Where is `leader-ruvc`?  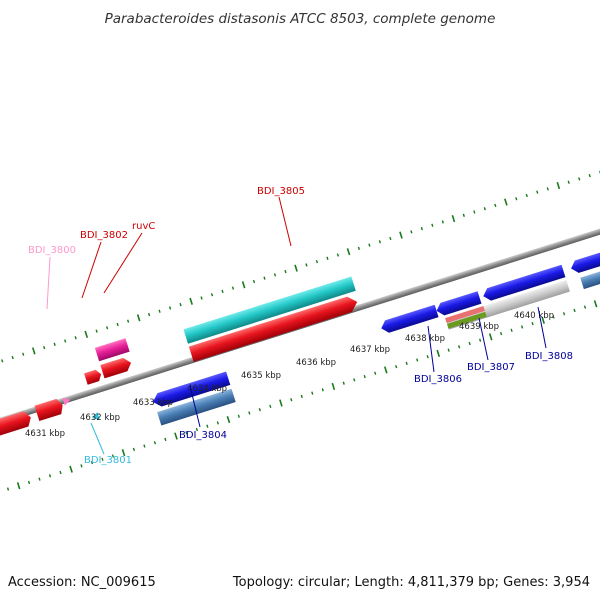 leader-ruvc is located at coordinates (123, 263).